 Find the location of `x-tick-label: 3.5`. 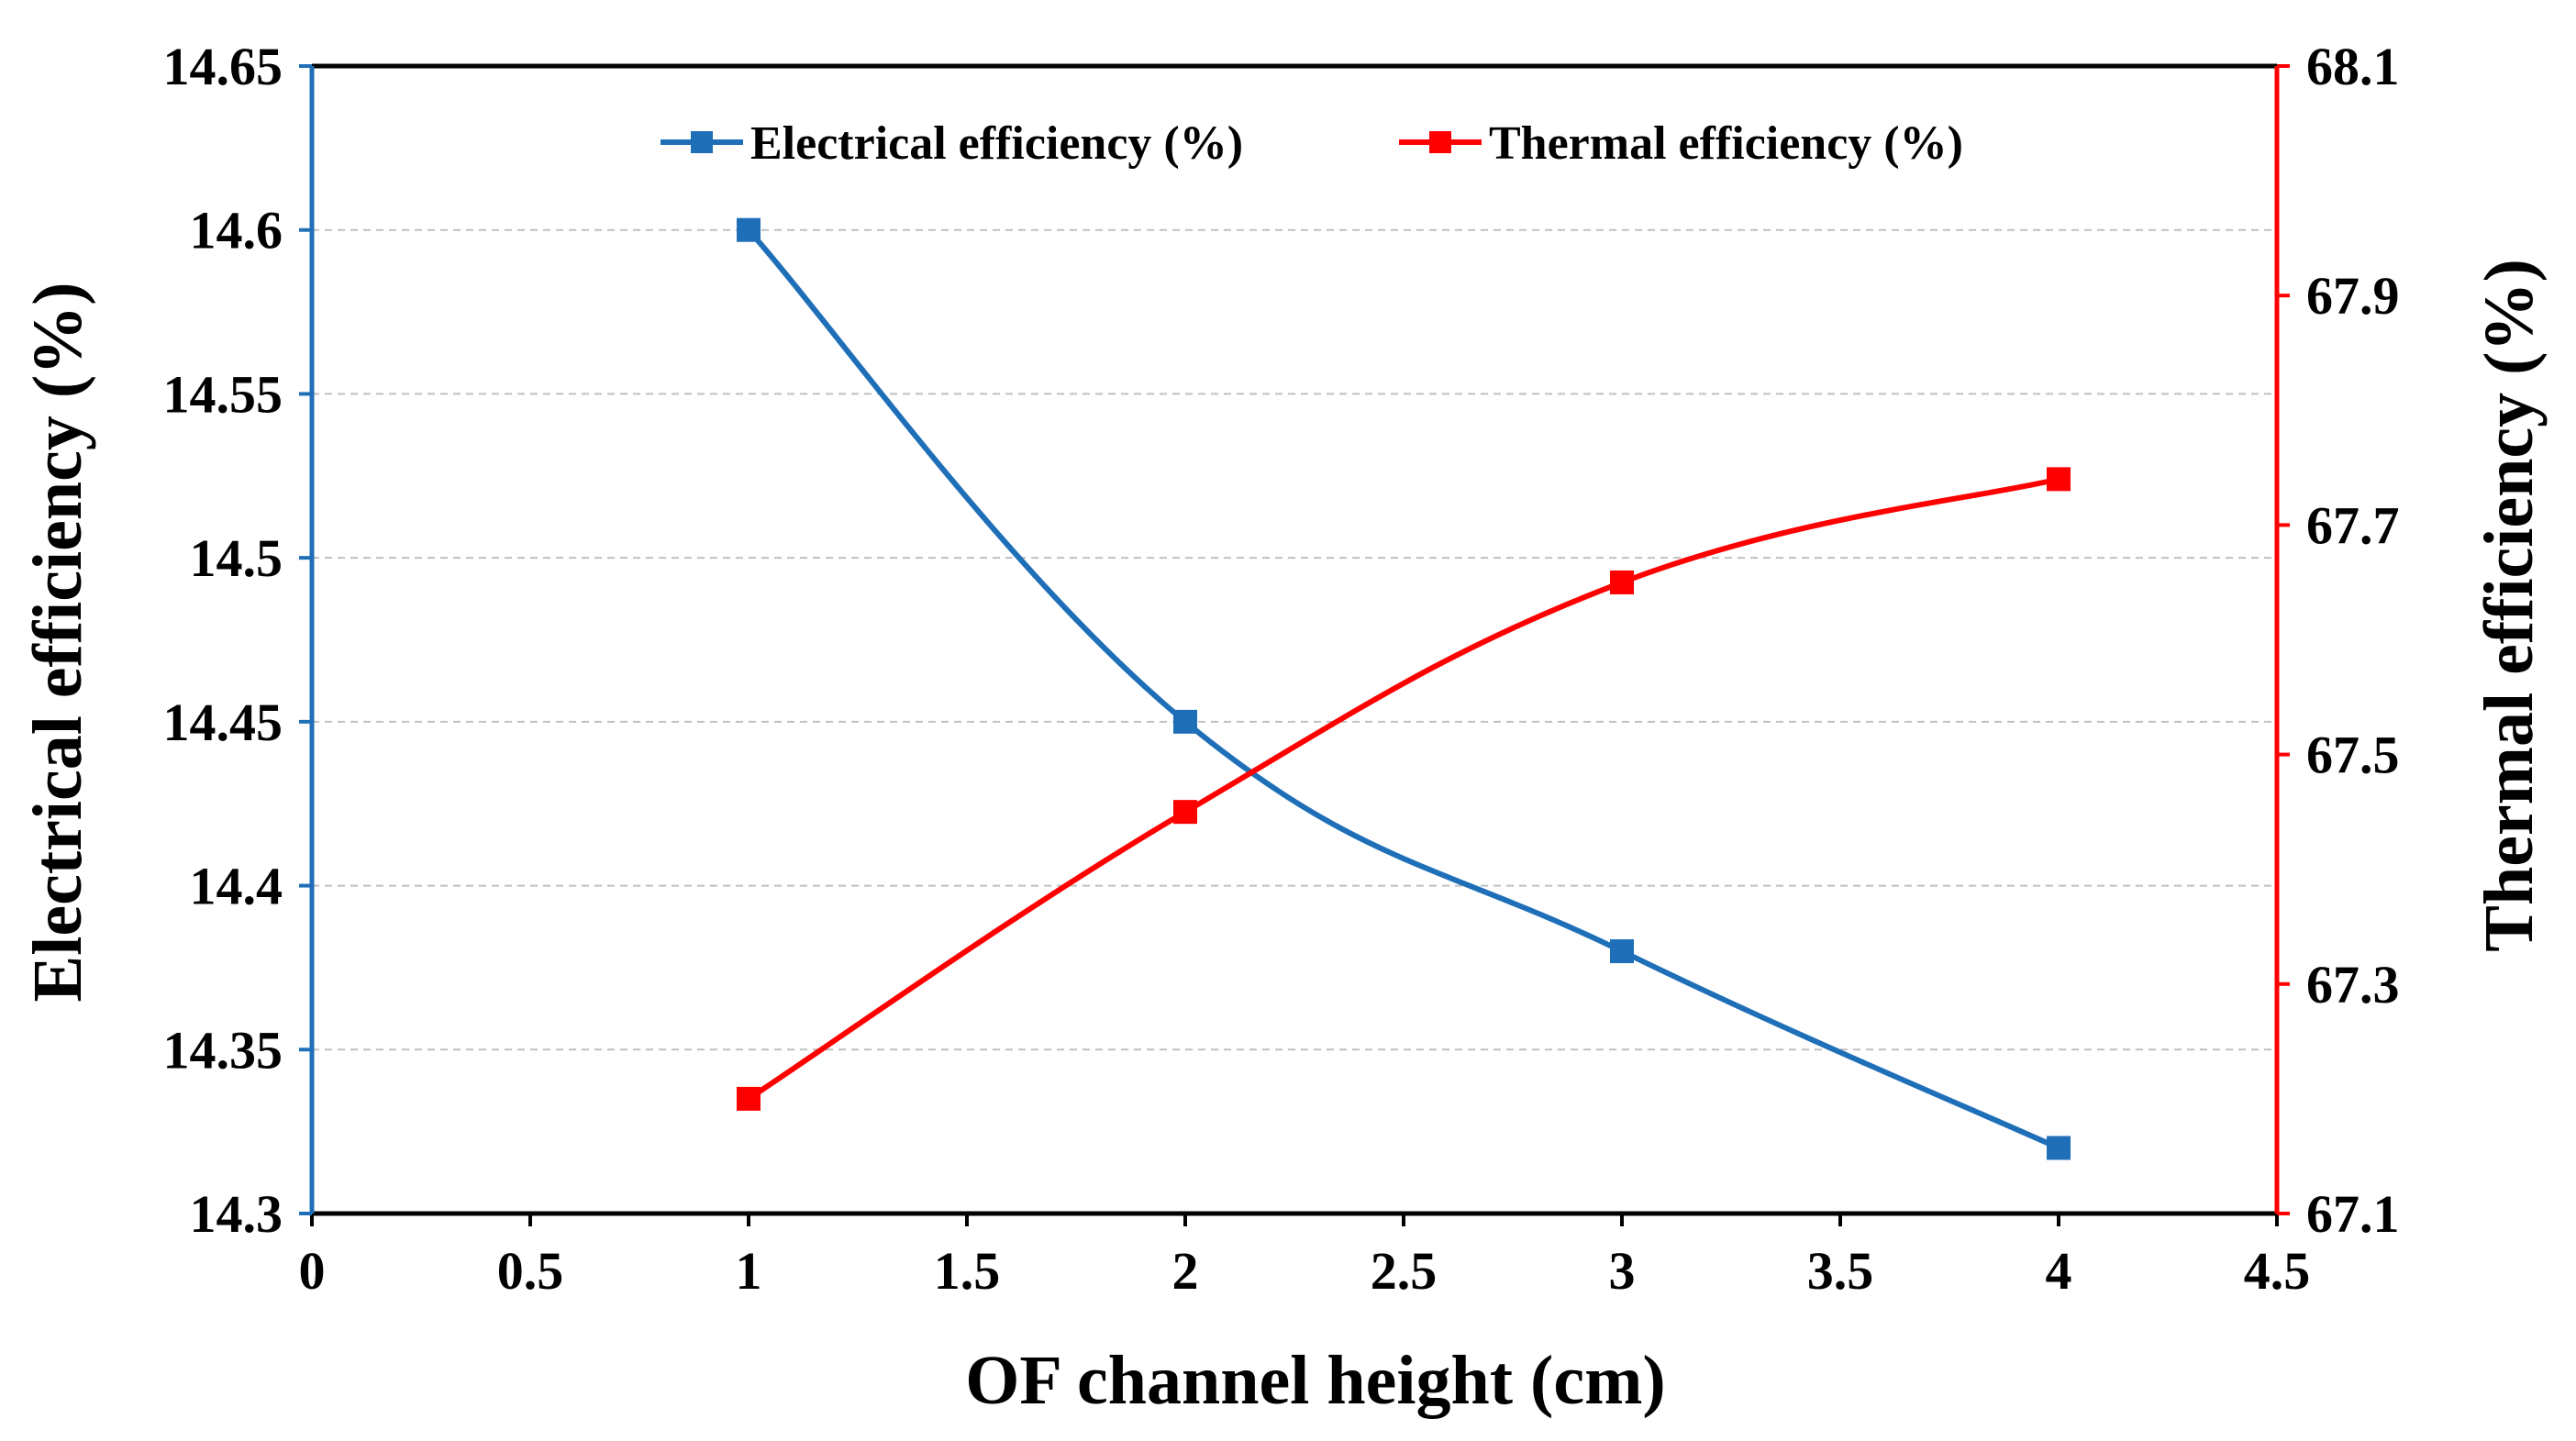

x-tick-label: 3.5 is located at coordinates (1840, 1271).